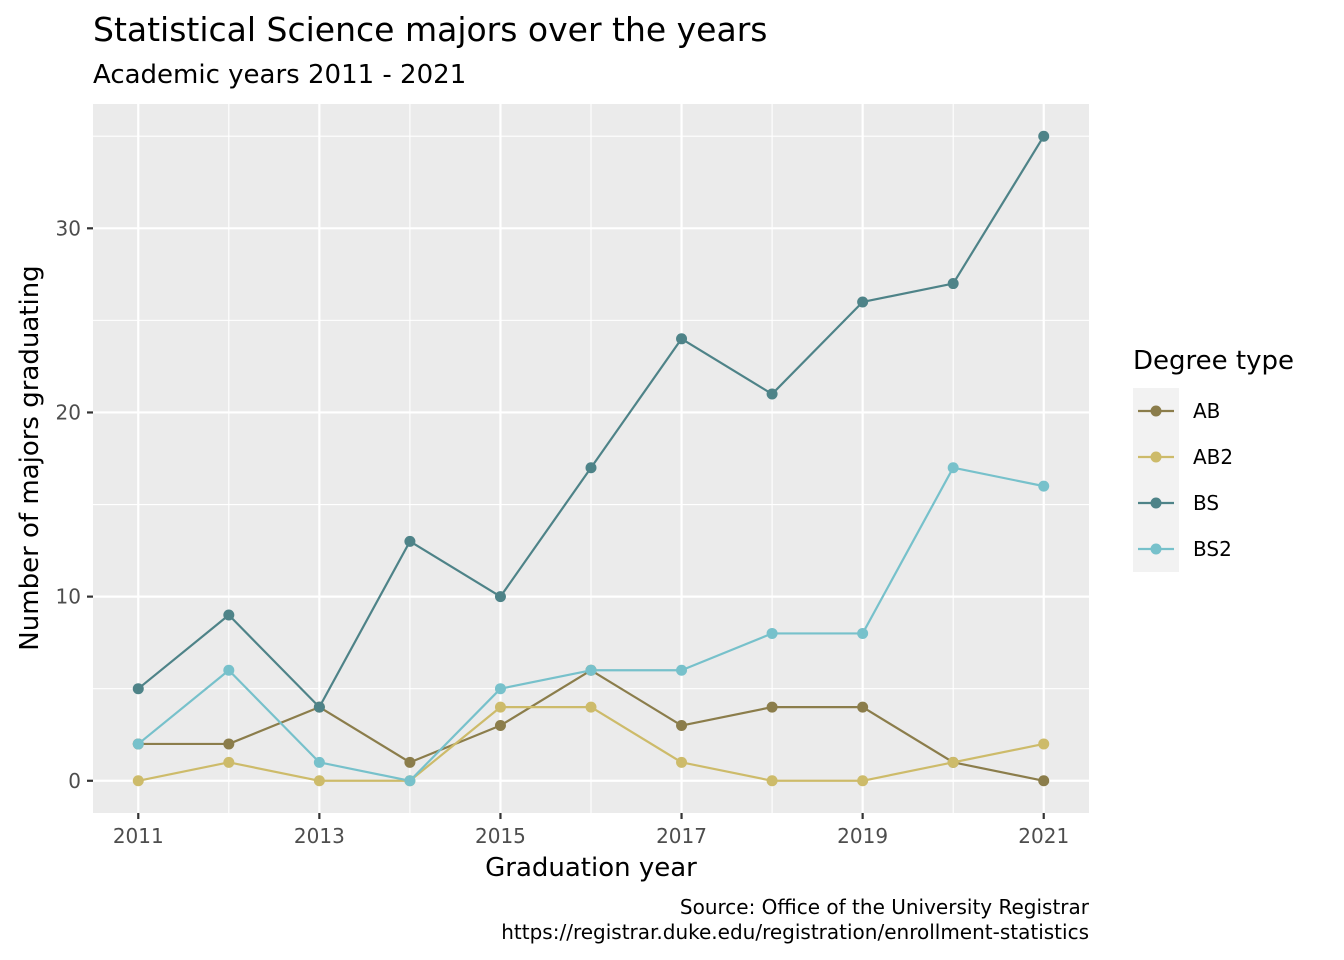 The height and width of the screenshot is (960, 1344). I want to click on point-bs-2017, so click(682, 339).